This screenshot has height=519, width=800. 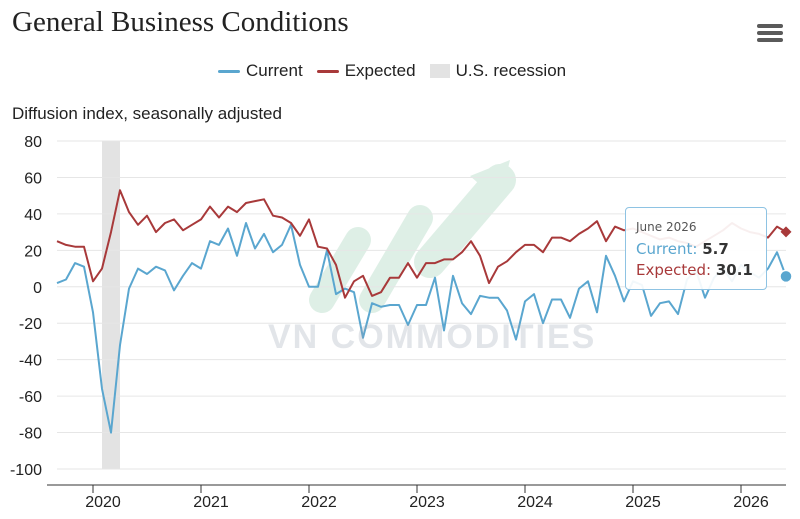 What do you see at coordinates (30, 324) in the screenshot?
I see `y-tick-label: -20` at bounding box center [30, 324].